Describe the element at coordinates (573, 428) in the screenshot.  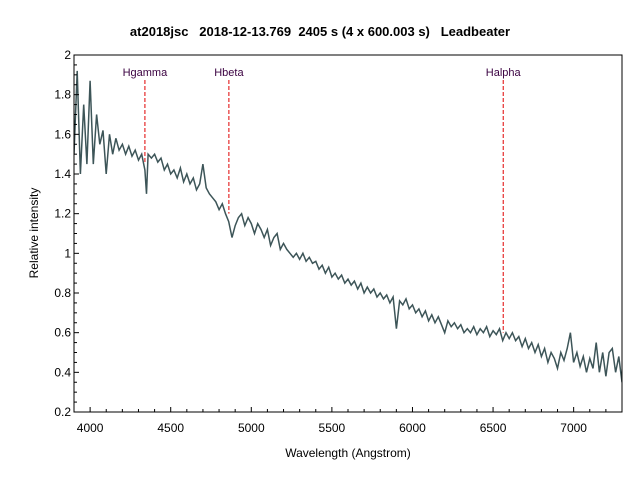
I see `x-tick-label: 7000` at that location.